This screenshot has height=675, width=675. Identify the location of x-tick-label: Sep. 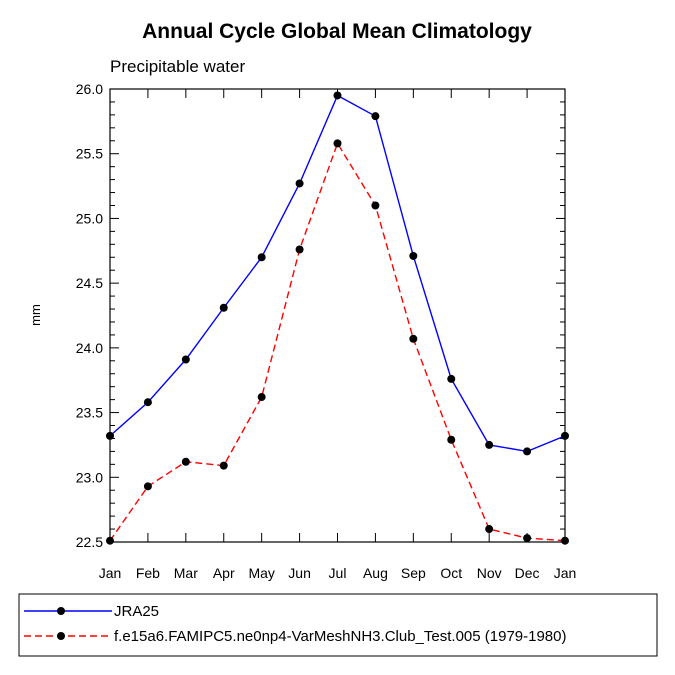
(413, 573).